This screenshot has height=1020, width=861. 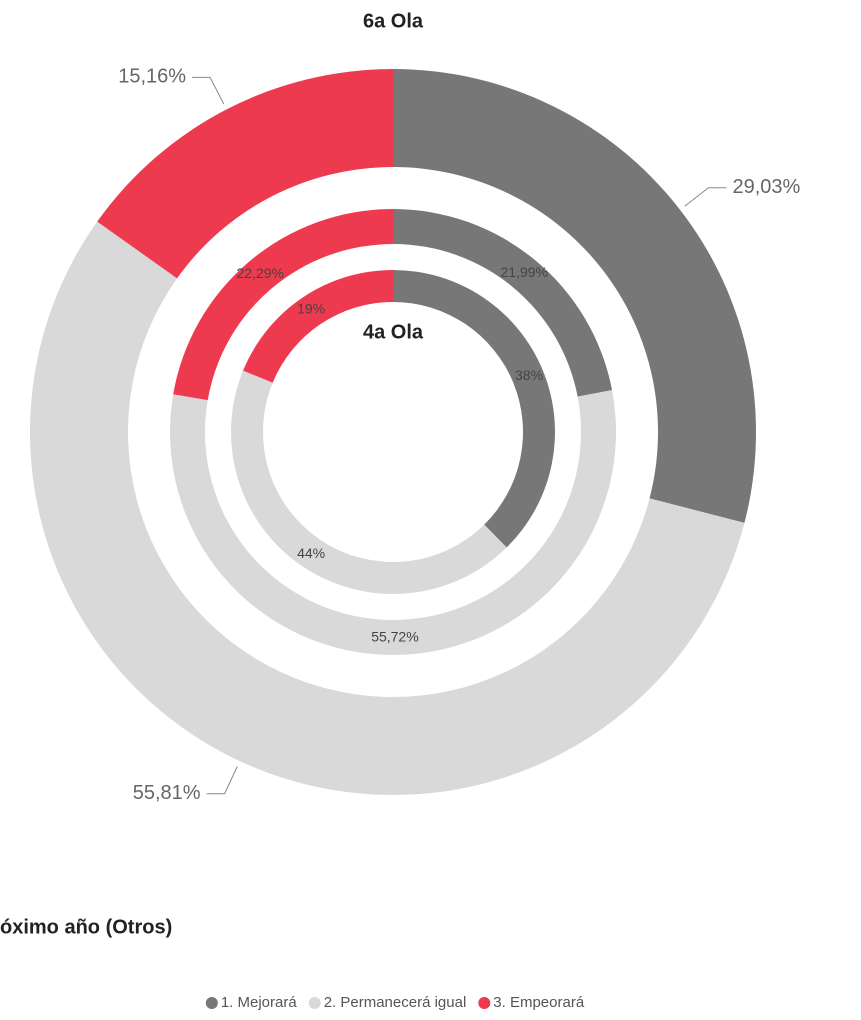 I want to click on value-label: 38%, so click(x=529, y=375).